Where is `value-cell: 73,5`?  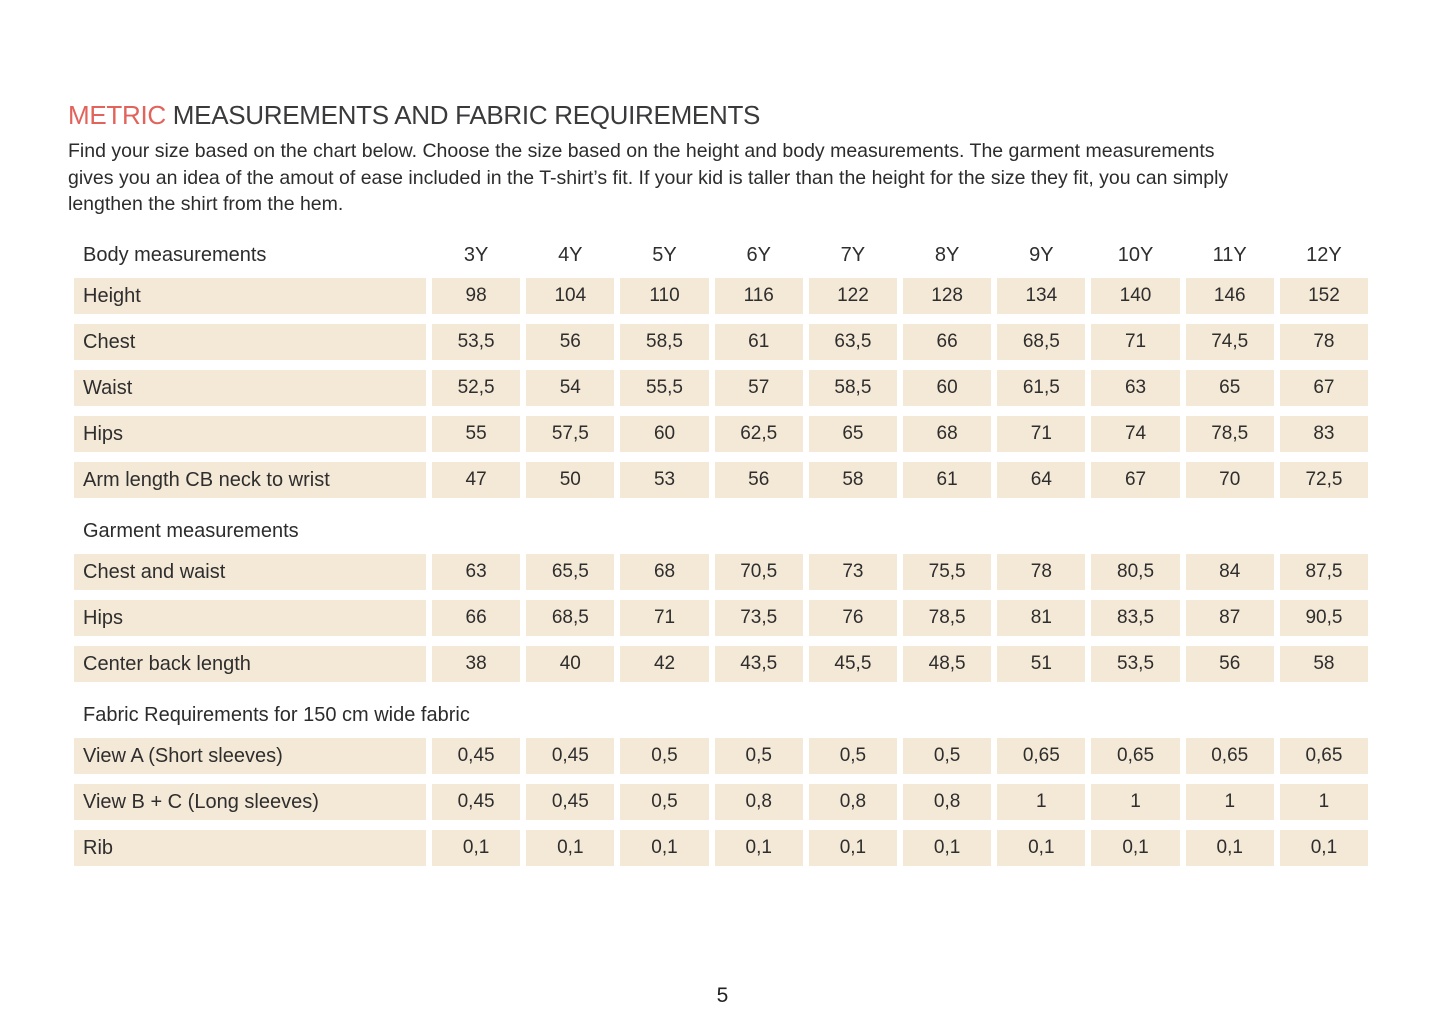
value-cell: 73,5 is located at coordinates (758, 618).